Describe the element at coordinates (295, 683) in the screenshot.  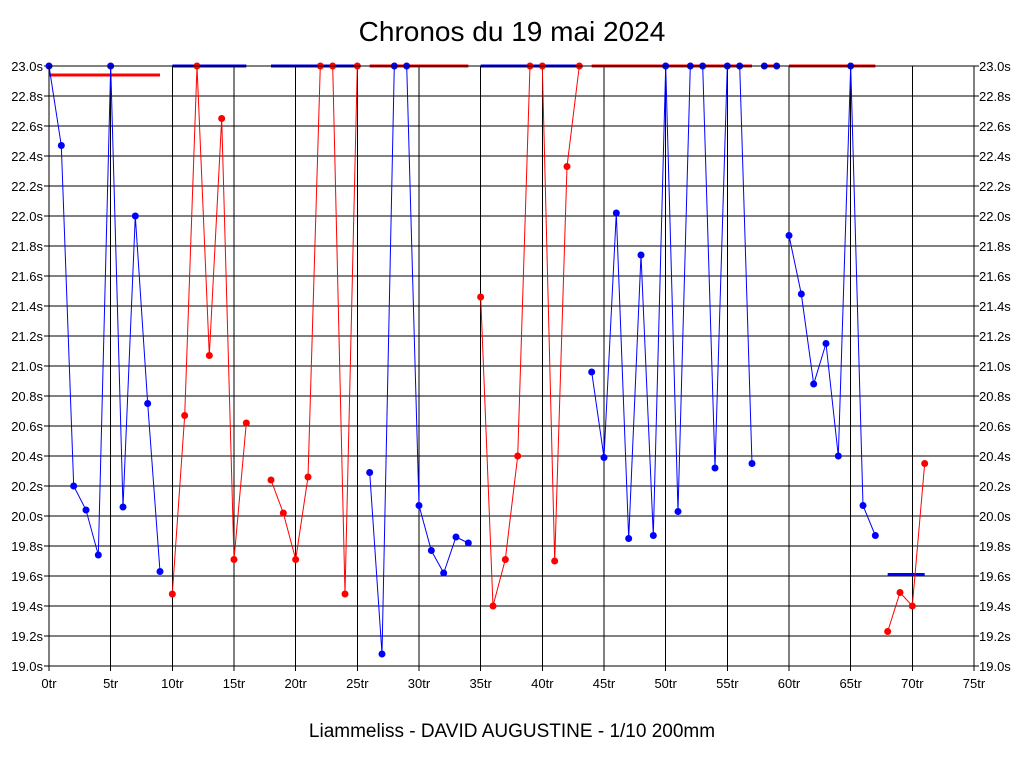
I see `x-tick-label: 20tr` at that location.